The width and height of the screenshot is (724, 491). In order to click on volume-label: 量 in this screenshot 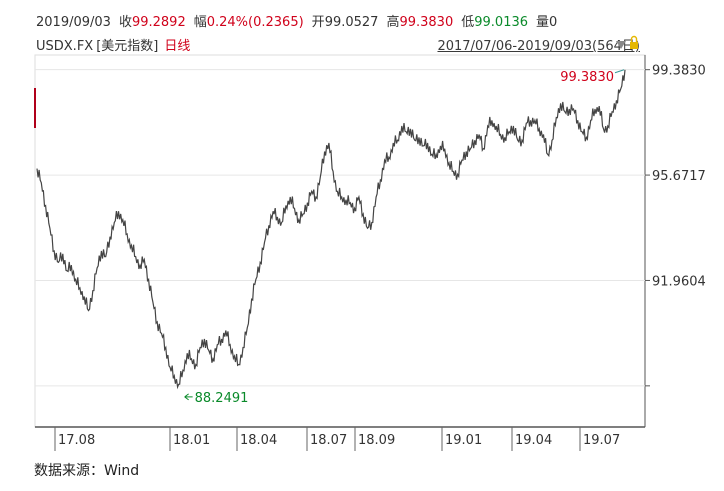, I will do `click(543, 22)`.